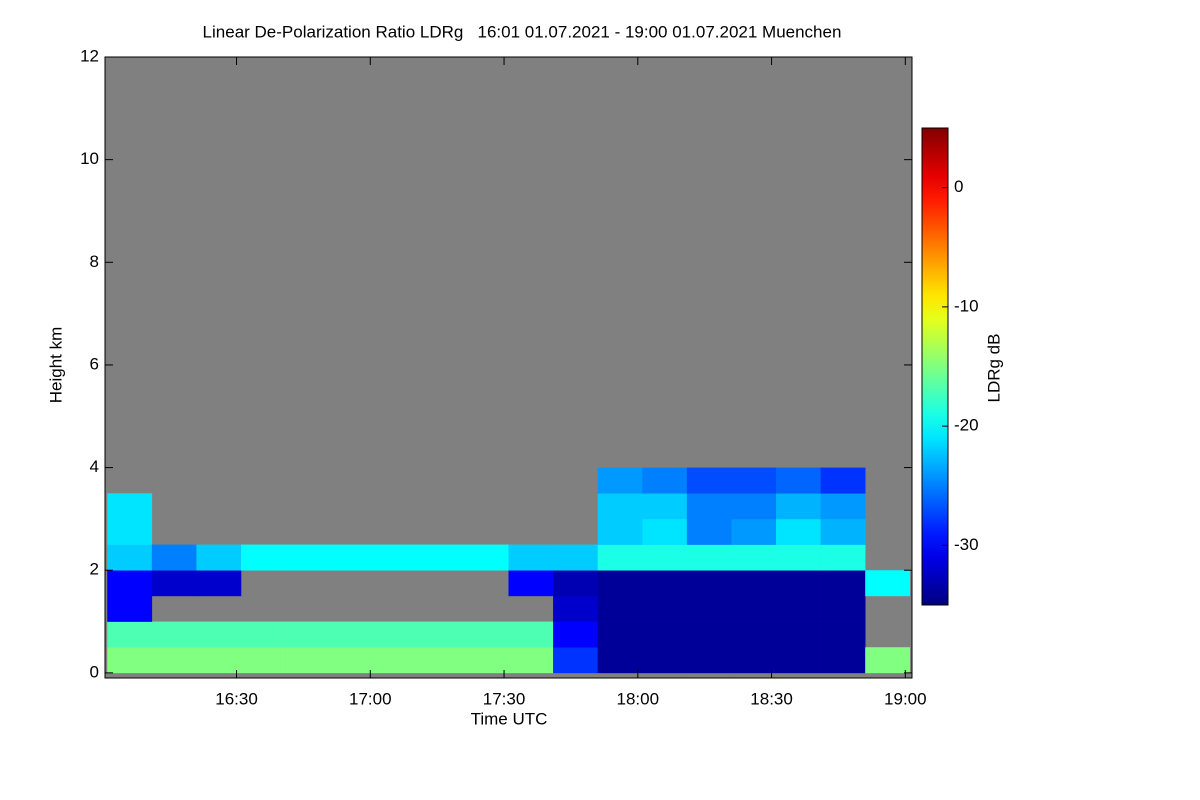 The image size is (1200, 800). I want to click on y-tick-label: 4, so click(94, 466).